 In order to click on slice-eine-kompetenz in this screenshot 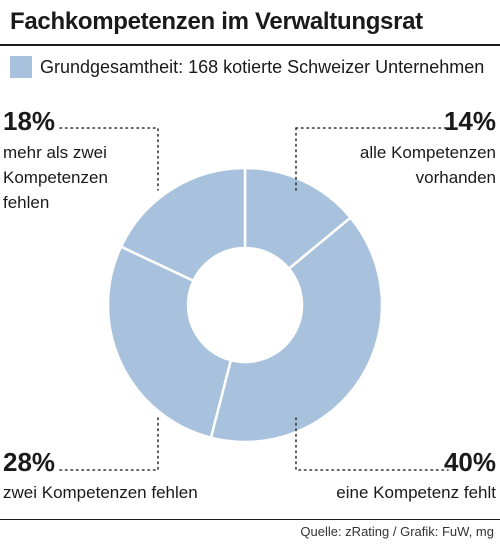, I will do `click(296, 329)`.